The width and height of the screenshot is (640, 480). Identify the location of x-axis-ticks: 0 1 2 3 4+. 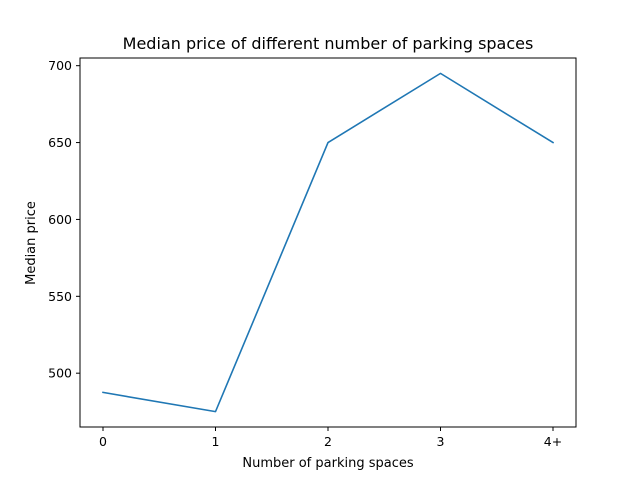
(330, 438).